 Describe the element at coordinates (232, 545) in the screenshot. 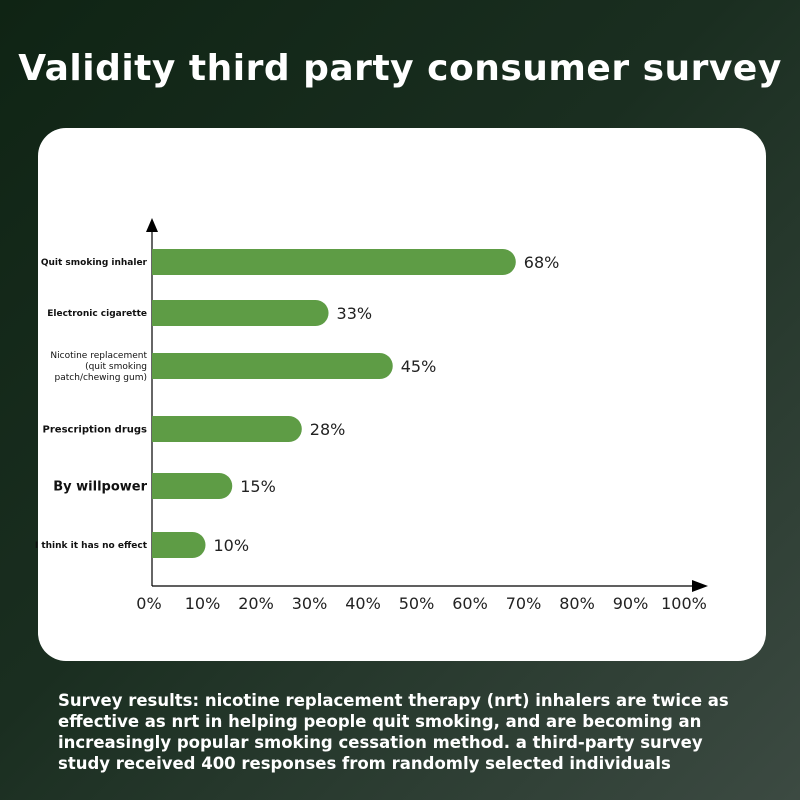

I see `value-label-5: 10%` at that location.